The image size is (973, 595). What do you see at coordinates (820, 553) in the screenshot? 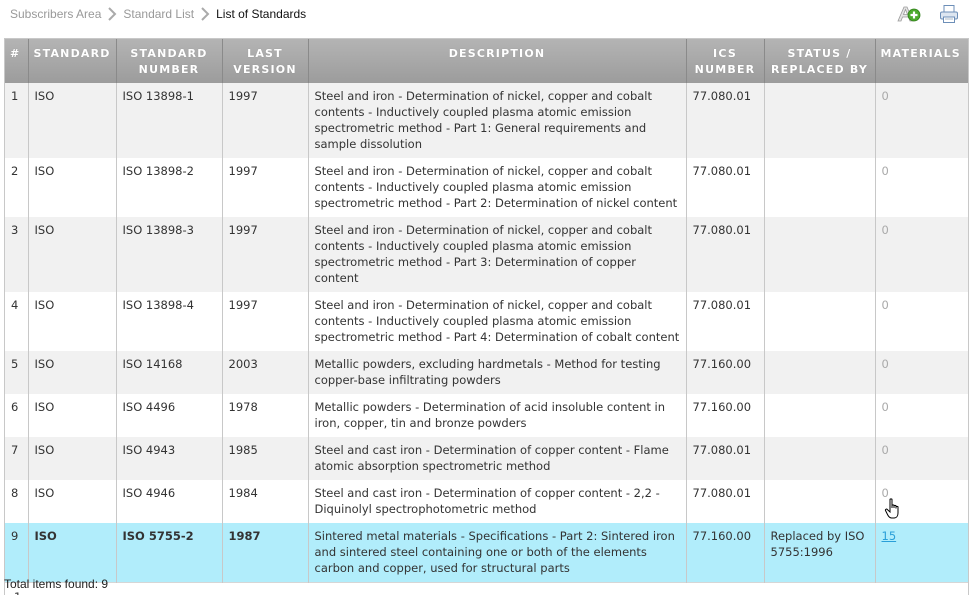
I see `cell-status: Replaced by ISO 5755:1996` at bounding box center [820, 553].